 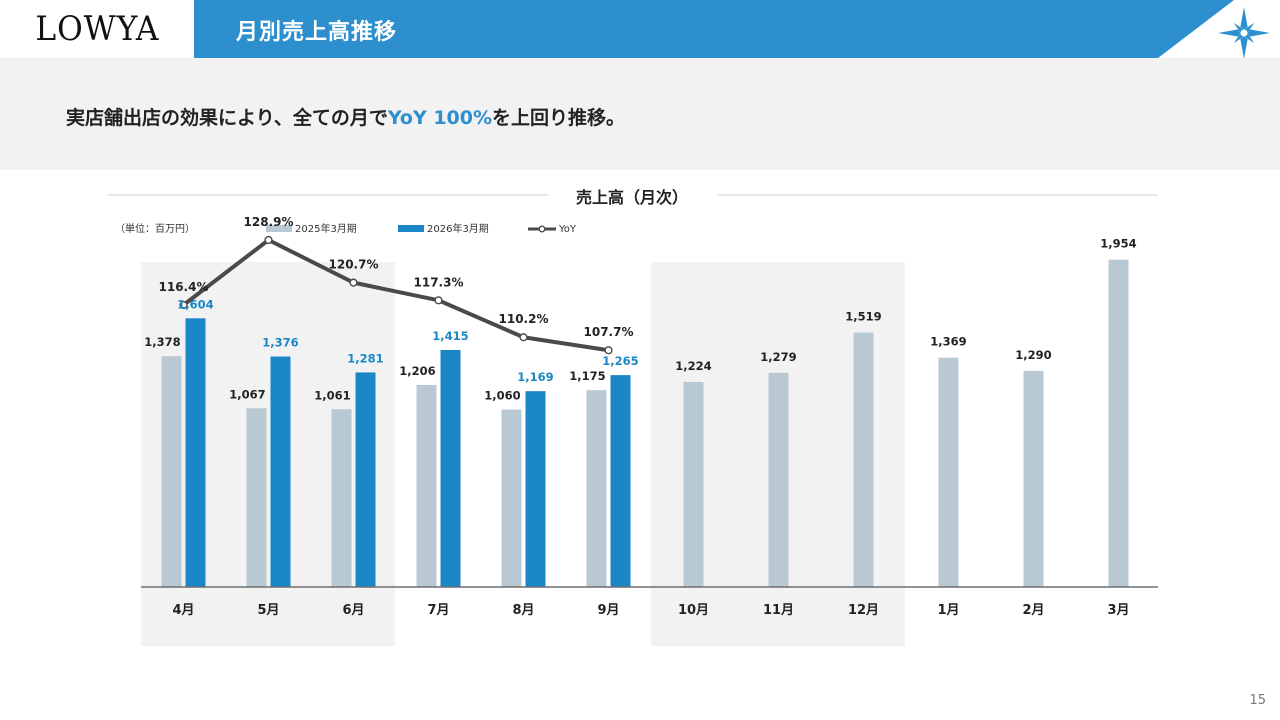 I want to click on data-label-fy2026: 1,376, so click(x=280, y=343).